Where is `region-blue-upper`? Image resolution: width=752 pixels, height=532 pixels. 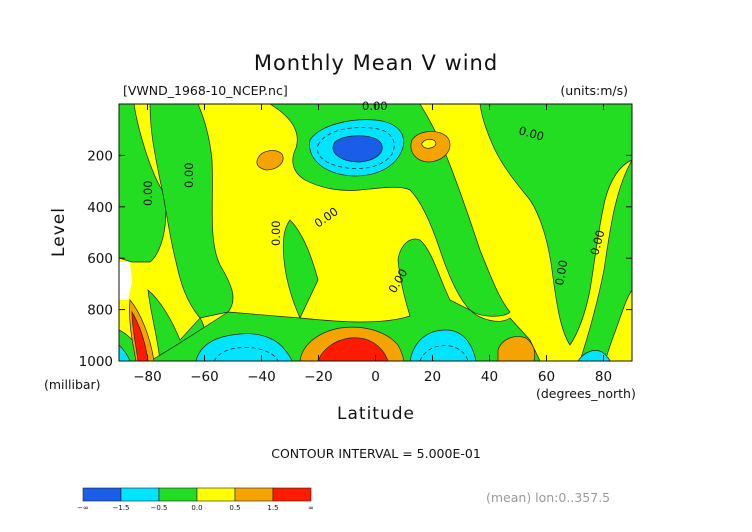 region-blue-upper is located at coordinates (357, 149).